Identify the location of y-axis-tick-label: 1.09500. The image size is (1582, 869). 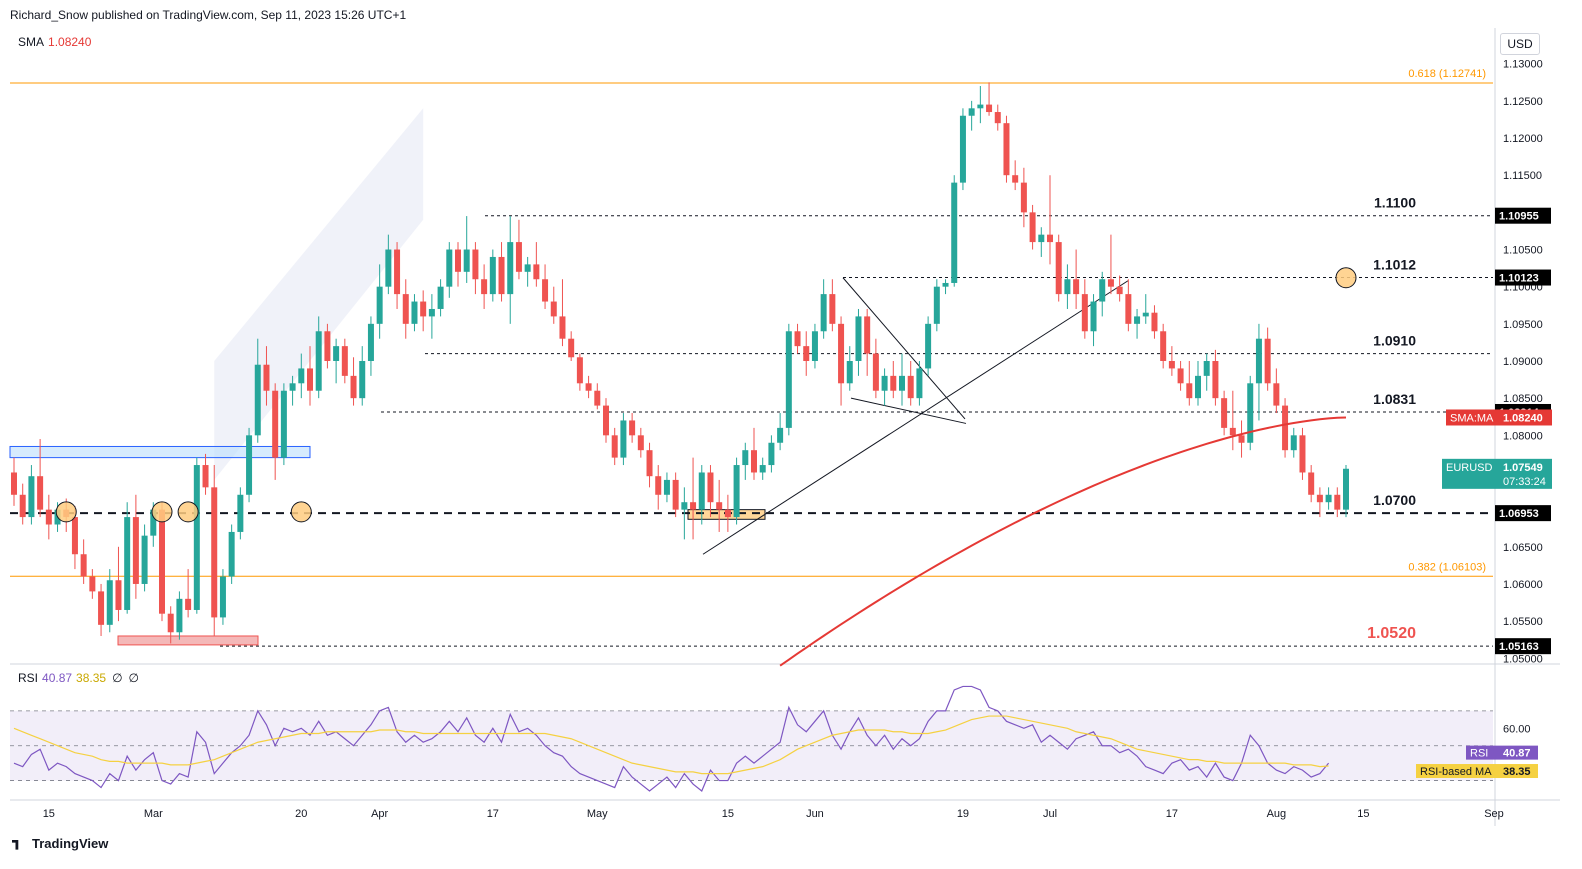
(1523, 325).